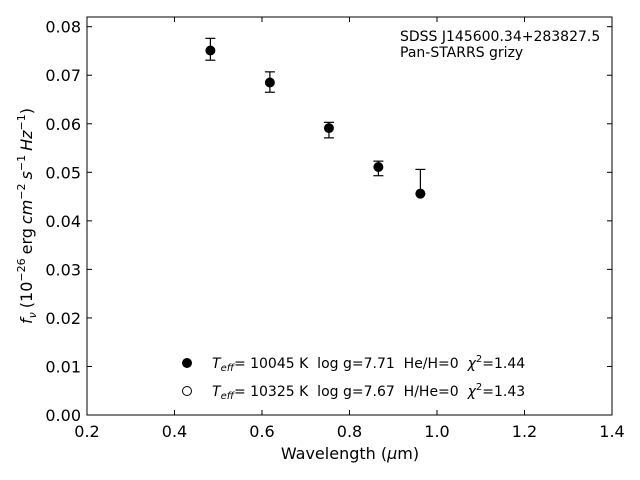 This screenshot has height=480, width=640. Describe the element at coordinates (63, 366) in the screenshot. I see `y-tick-label: 0.01` at that location.